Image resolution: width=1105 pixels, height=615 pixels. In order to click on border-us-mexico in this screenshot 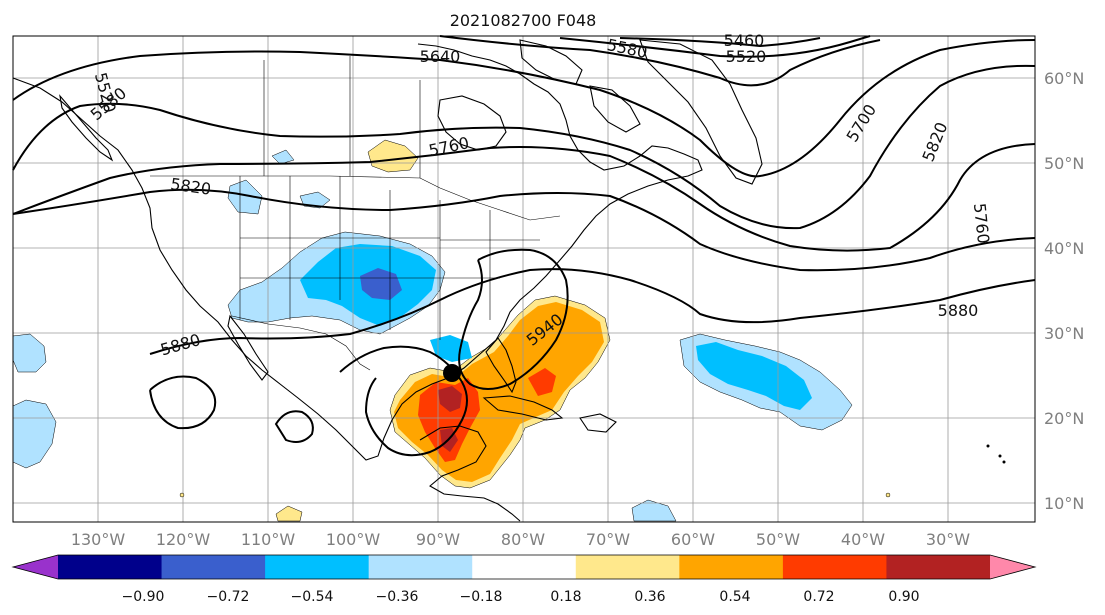, I will do `click(301, 343)`.